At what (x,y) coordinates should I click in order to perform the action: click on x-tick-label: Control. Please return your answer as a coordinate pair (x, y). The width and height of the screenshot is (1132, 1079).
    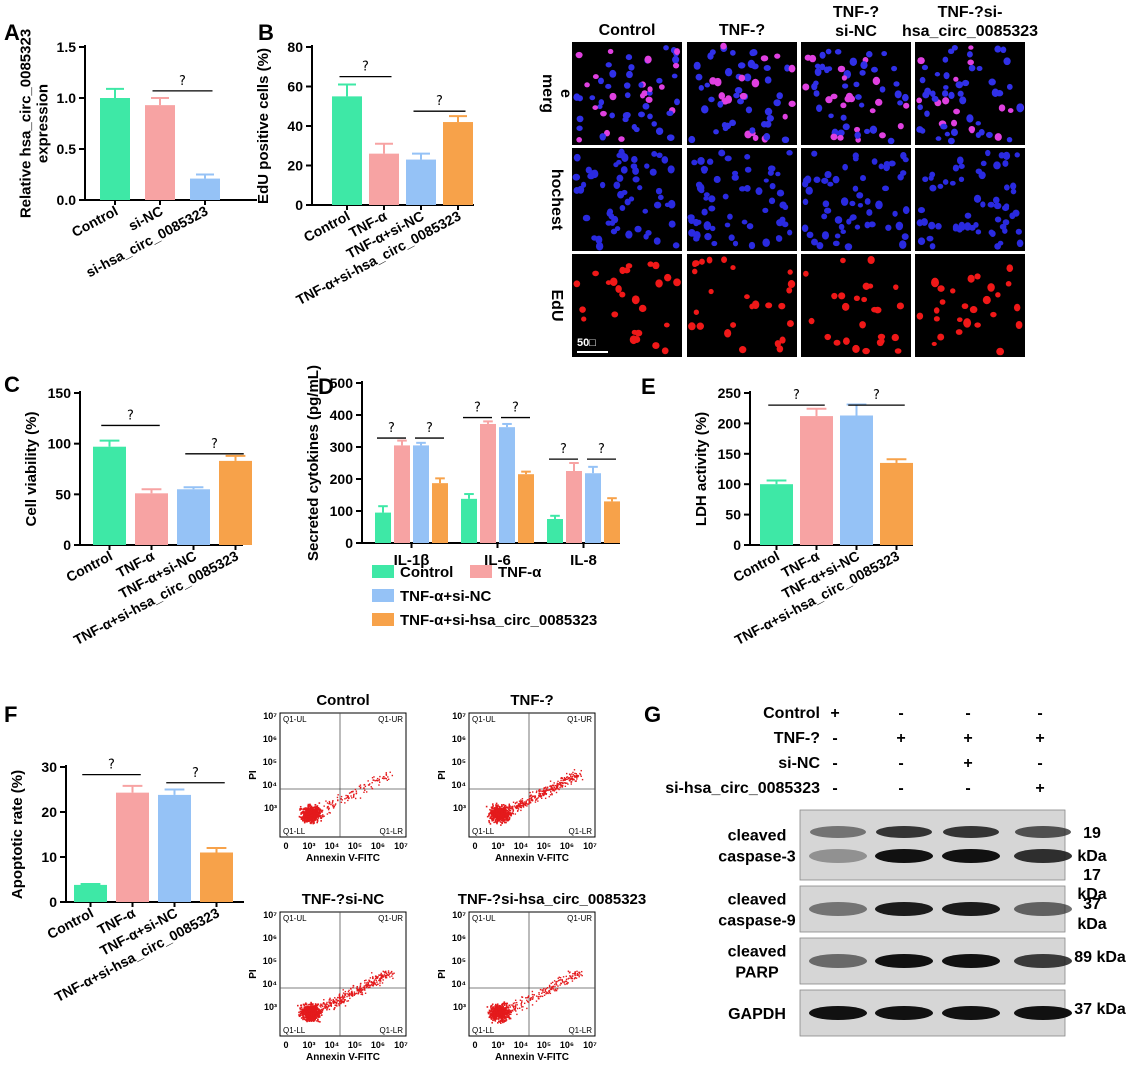
    Looking at the image, I should click on (326, 226).